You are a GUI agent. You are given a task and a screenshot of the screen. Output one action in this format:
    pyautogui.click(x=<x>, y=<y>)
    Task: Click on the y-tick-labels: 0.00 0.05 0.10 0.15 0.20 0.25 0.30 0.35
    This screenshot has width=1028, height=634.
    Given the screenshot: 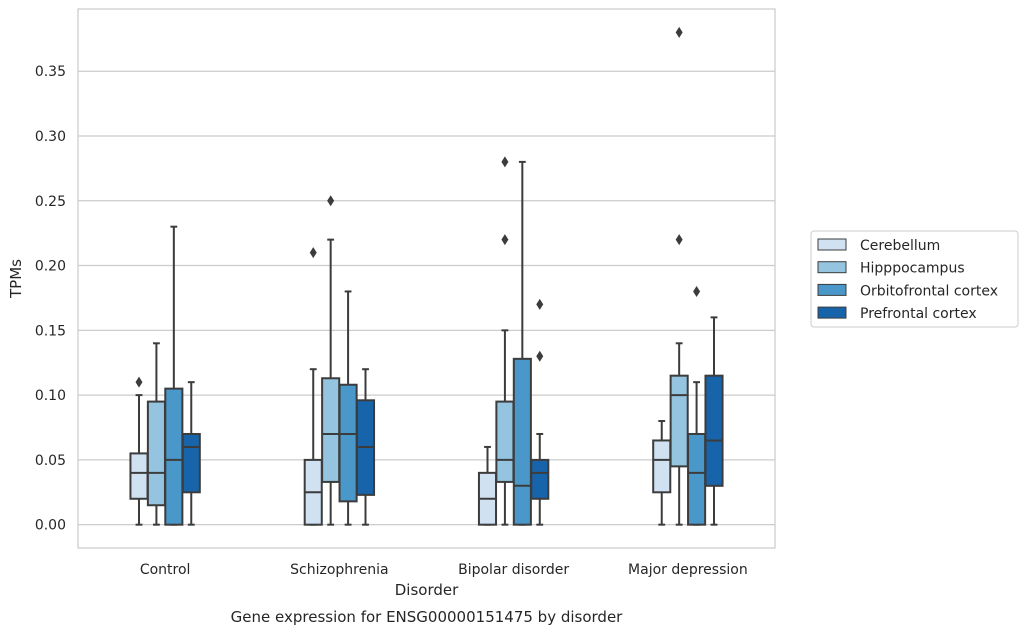 What is the action you would take?
    pyautogui.click(x=50, y=298)
    